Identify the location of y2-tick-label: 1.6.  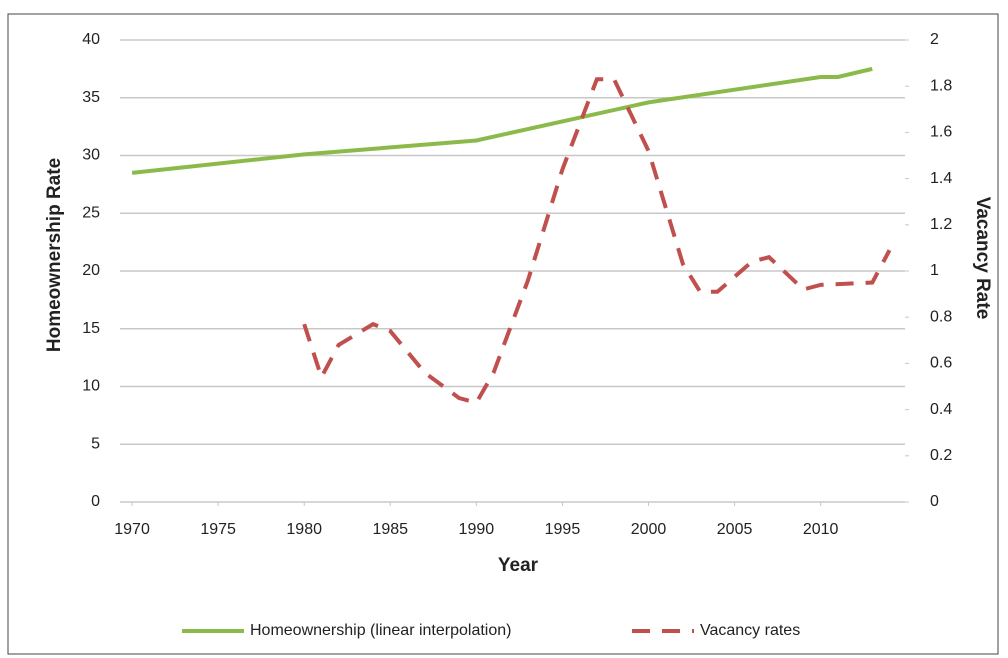
(941, 132).